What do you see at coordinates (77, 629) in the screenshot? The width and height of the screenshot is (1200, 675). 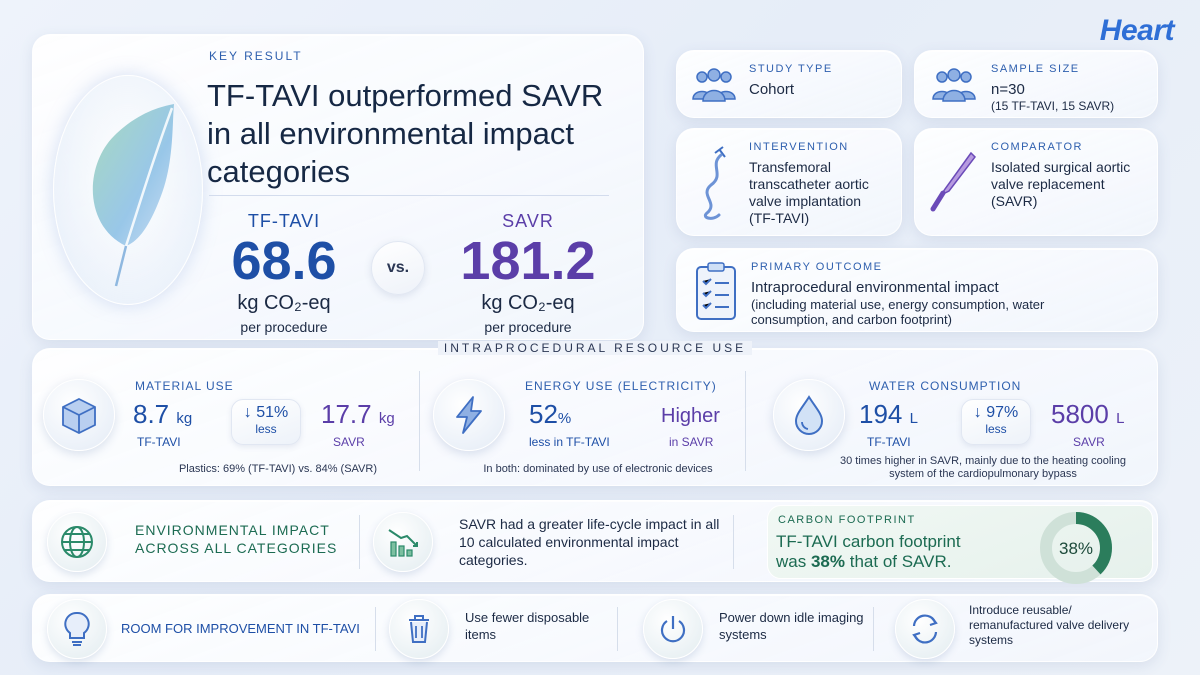 I see `lightbulb-icon` at bounding box center [77, 629].